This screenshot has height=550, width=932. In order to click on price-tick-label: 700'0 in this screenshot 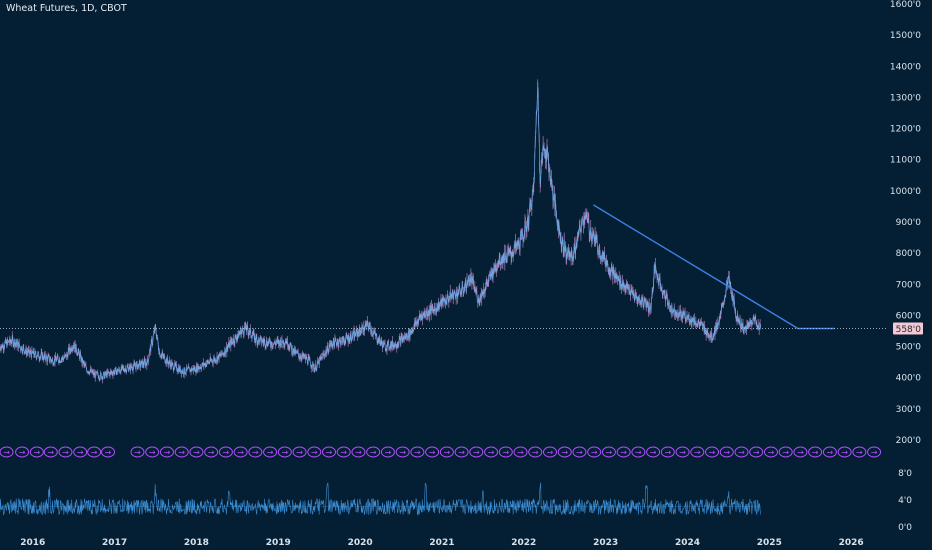, I will do `click(909, 285)`.